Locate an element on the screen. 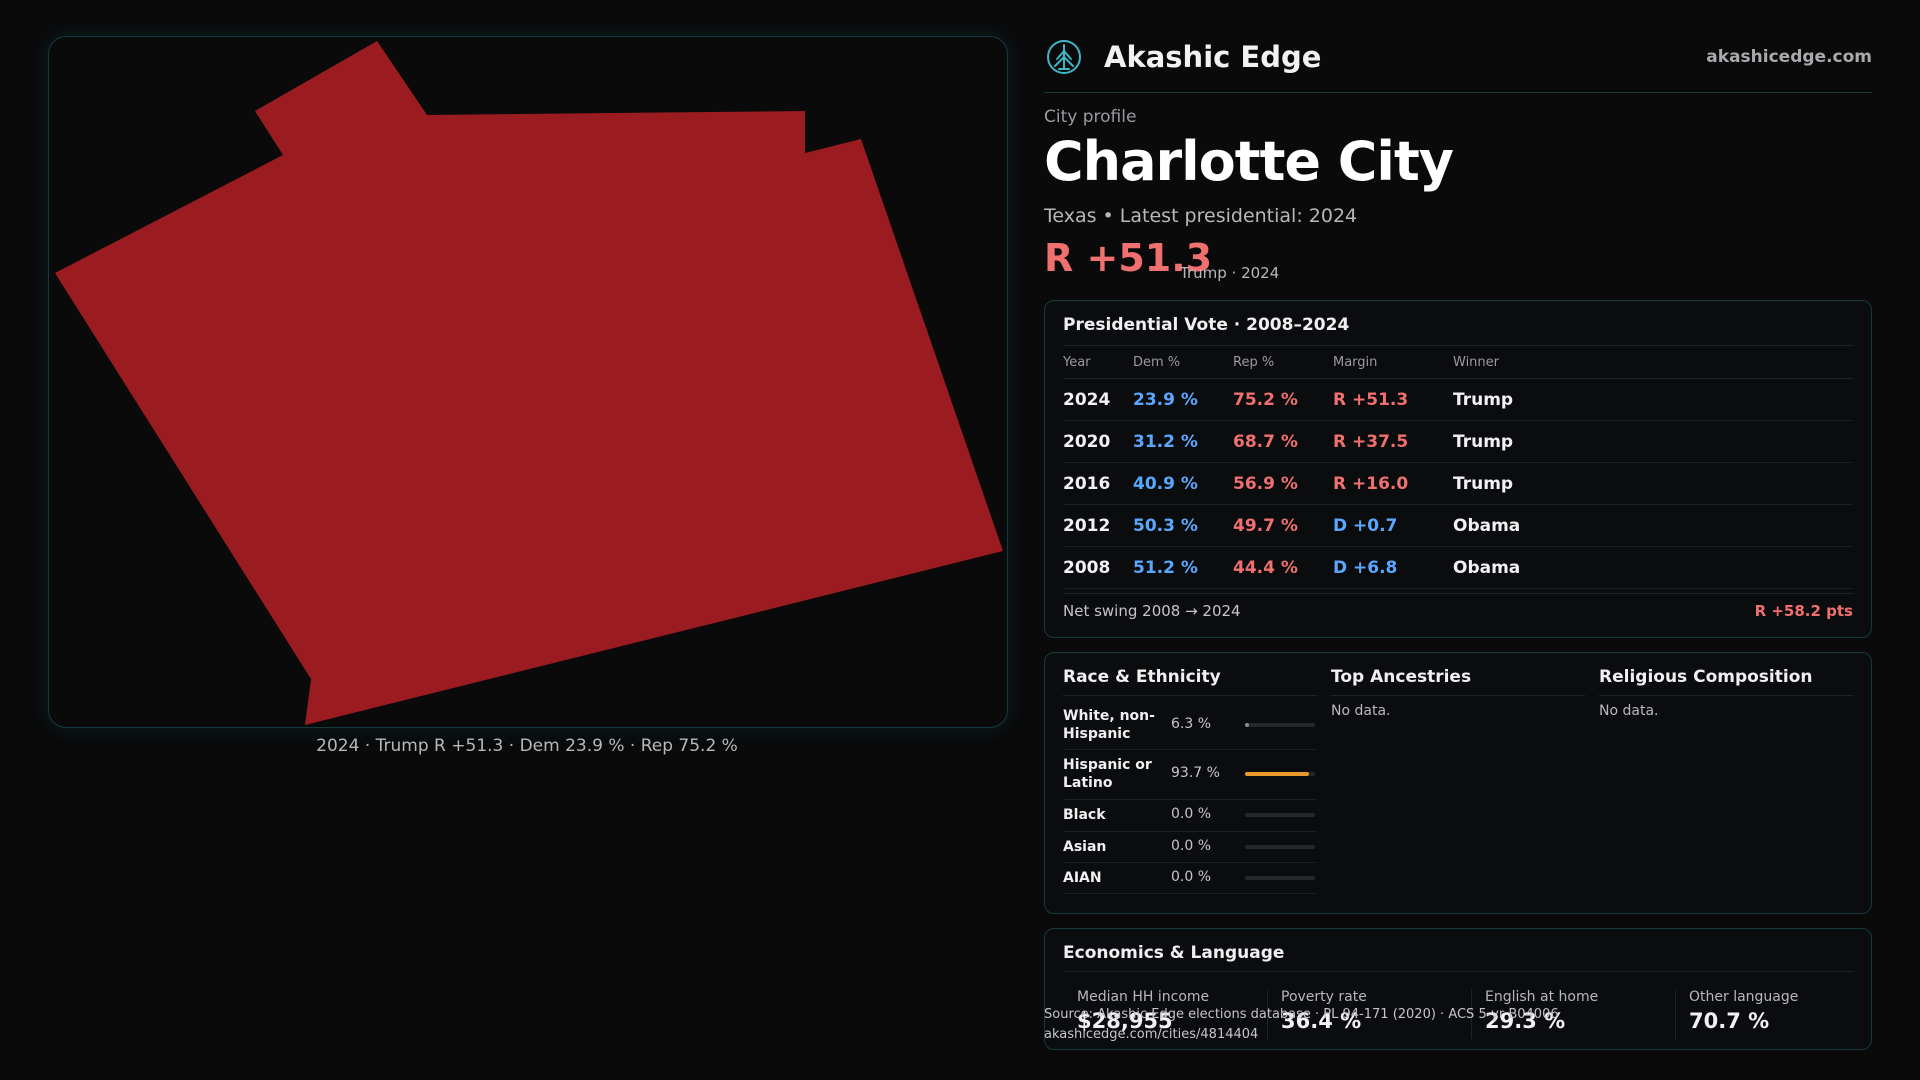 The image size is (1920, 1080). econ-poverty-rate: Poverty rate 36.4 % is located at coordinates (1362, 1016).